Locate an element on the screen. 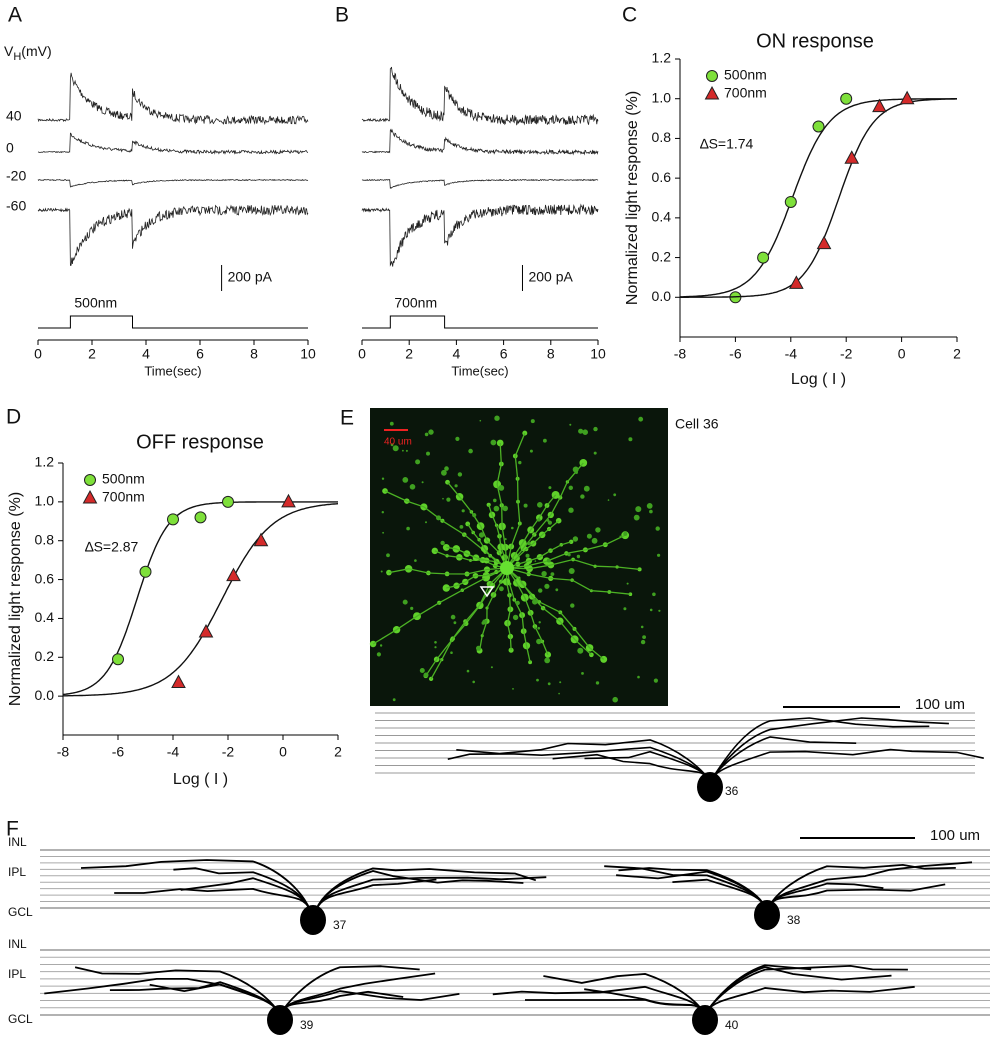 This screenshot has height=1050, width=996. legend-label: 700nm is located at coordinates (123, 497).